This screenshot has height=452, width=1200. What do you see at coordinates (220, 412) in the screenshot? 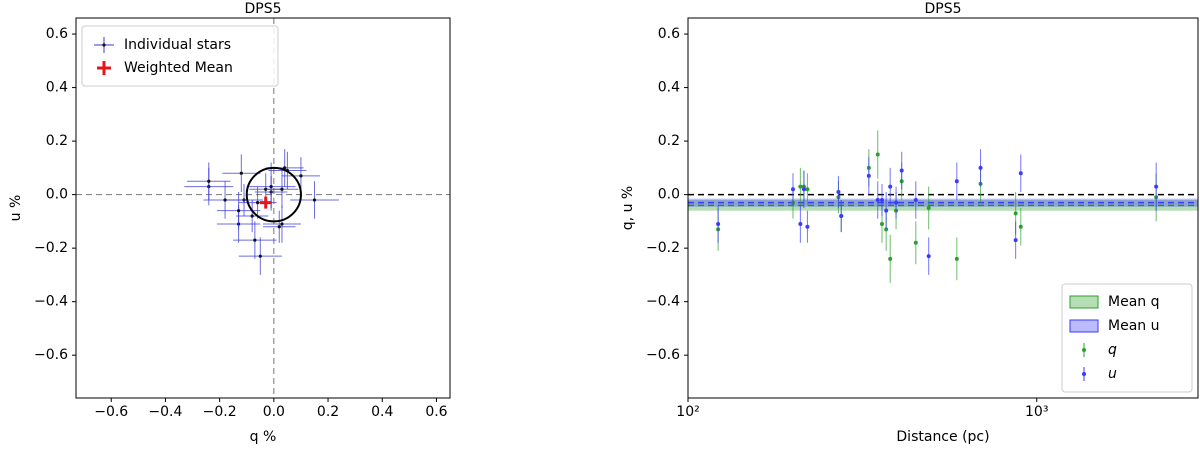
I see `x-tick-label: −0.2` at bounding box center [220, 412].